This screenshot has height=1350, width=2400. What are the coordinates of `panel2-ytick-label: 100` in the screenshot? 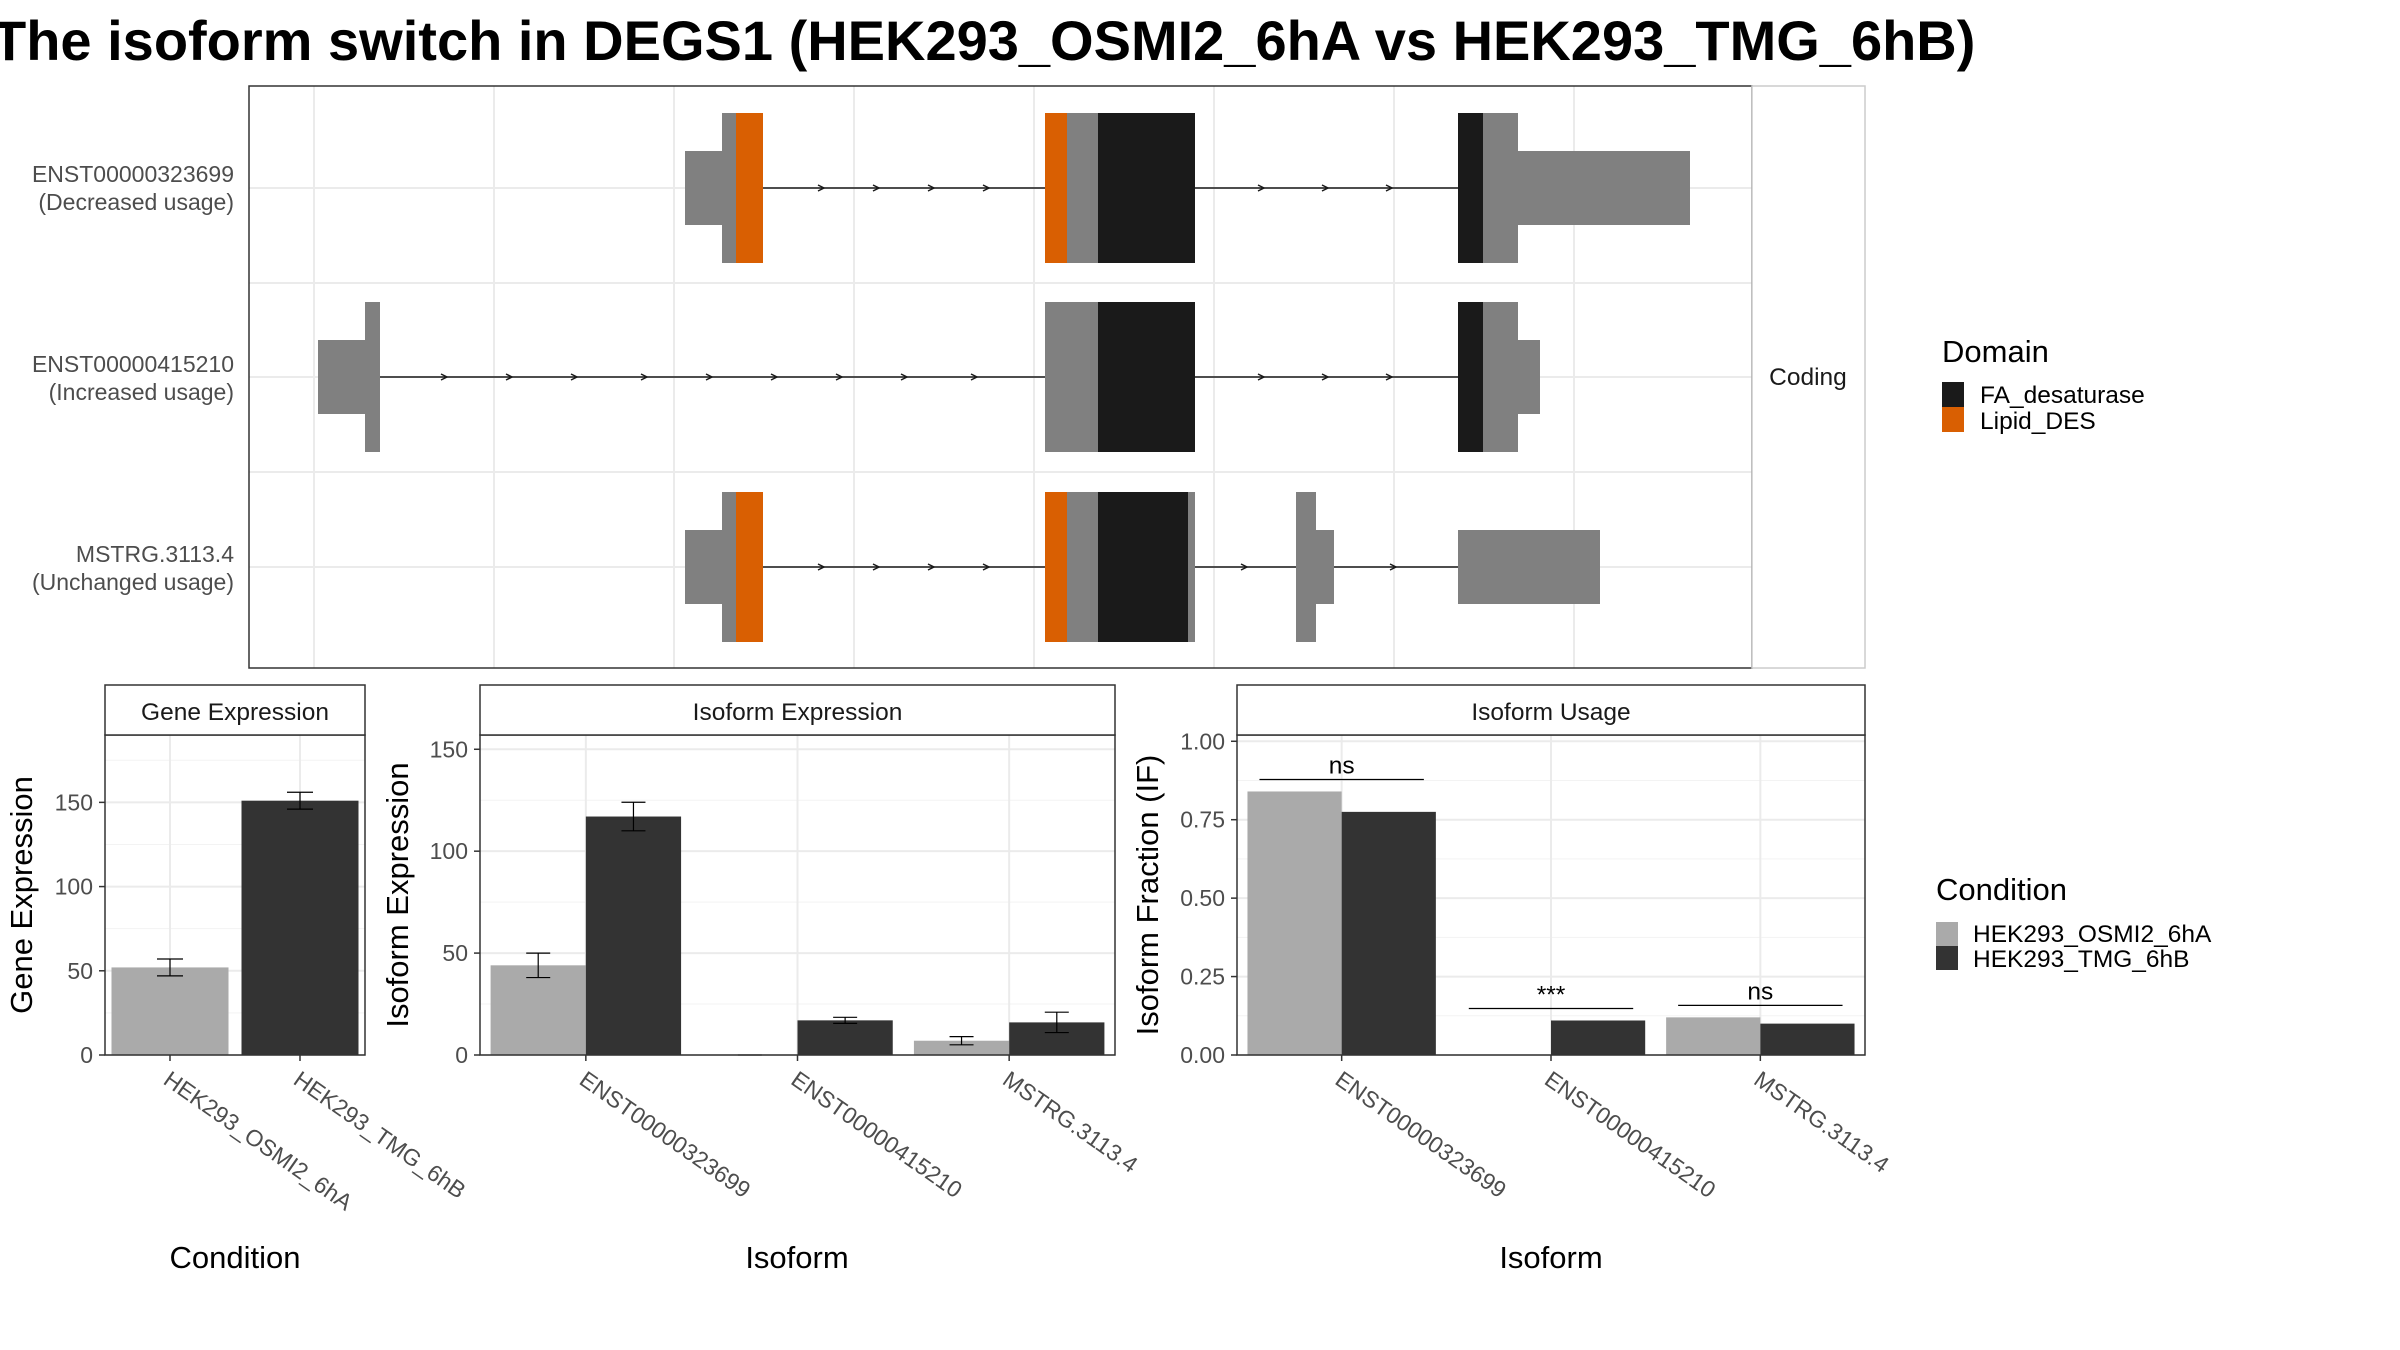 It's located at (449, 851).